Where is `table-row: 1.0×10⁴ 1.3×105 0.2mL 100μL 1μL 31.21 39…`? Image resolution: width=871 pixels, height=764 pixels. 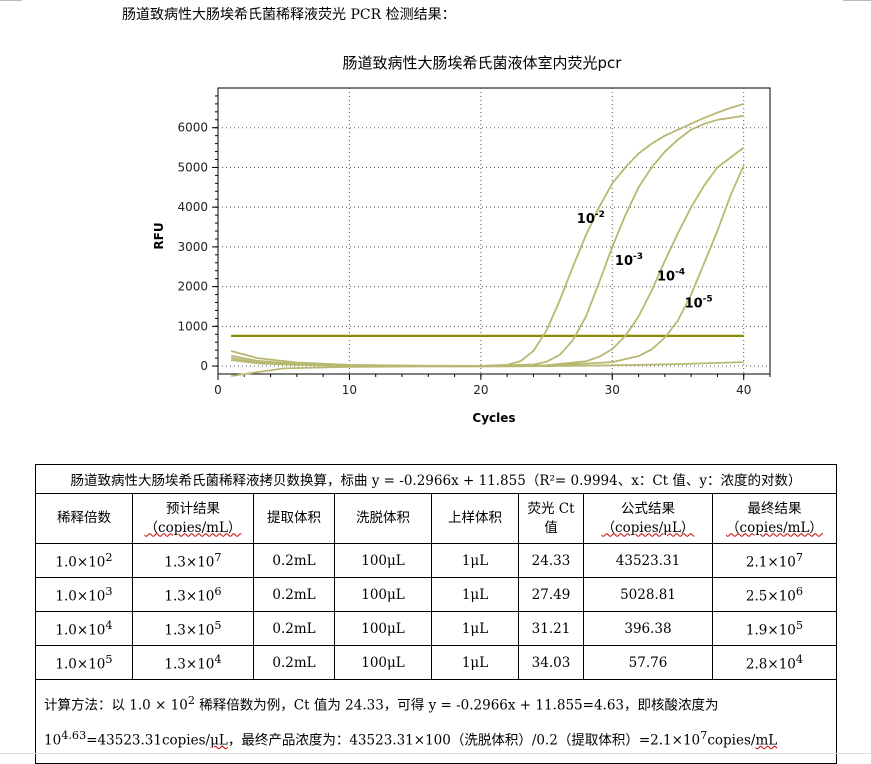
table-row: 1.0×10⁴ 1.3×105 0.2mL 100μL 1μL 31.21 39… is located at coordinates (436, 628).